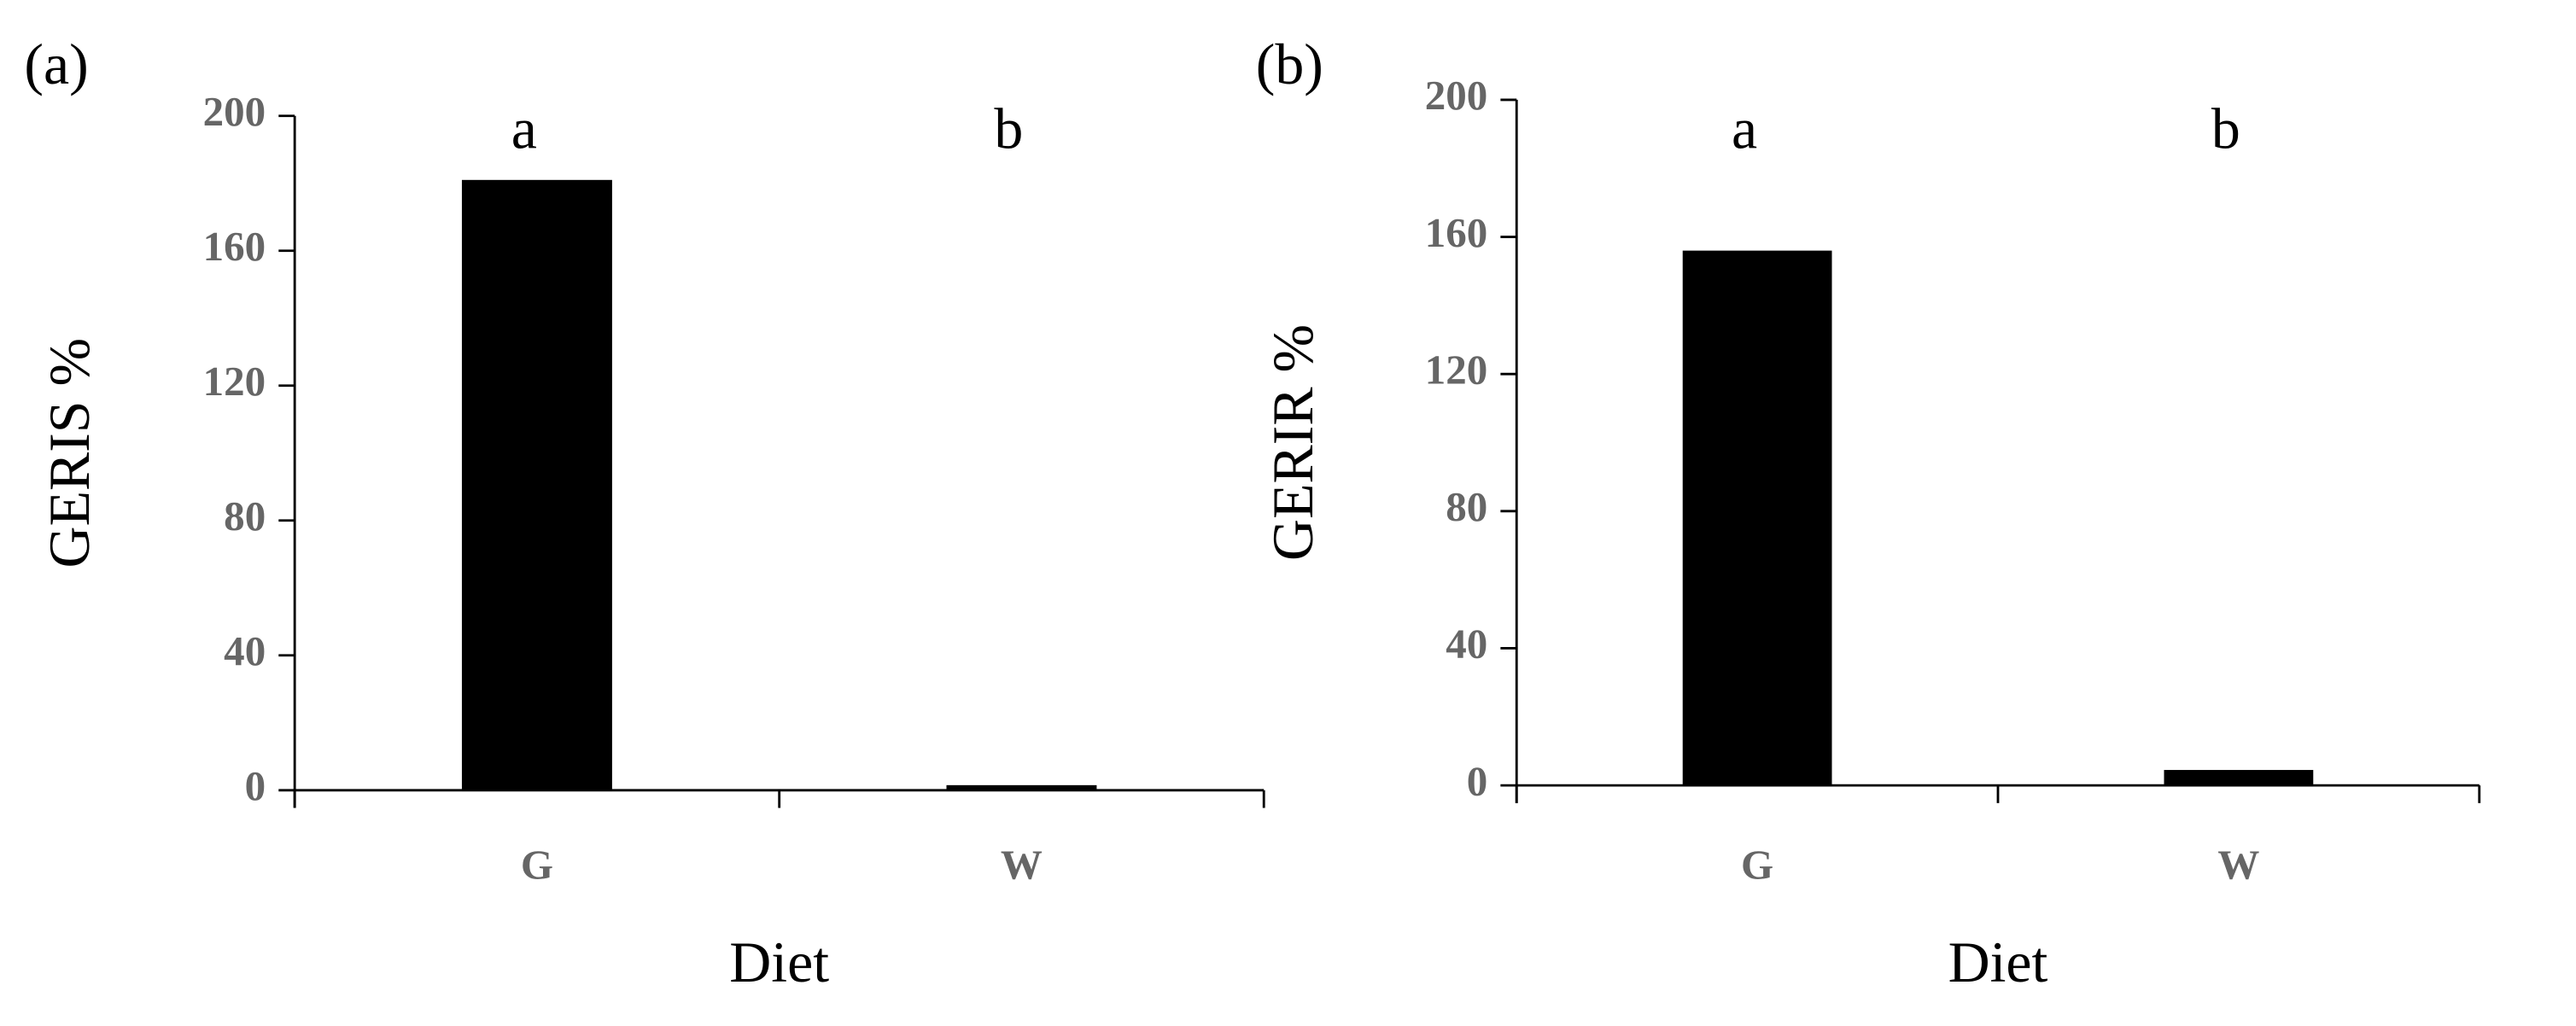 This screenshot has height=1026, width=2576. I want to click on panel-label: (b), so click(1289, 64).